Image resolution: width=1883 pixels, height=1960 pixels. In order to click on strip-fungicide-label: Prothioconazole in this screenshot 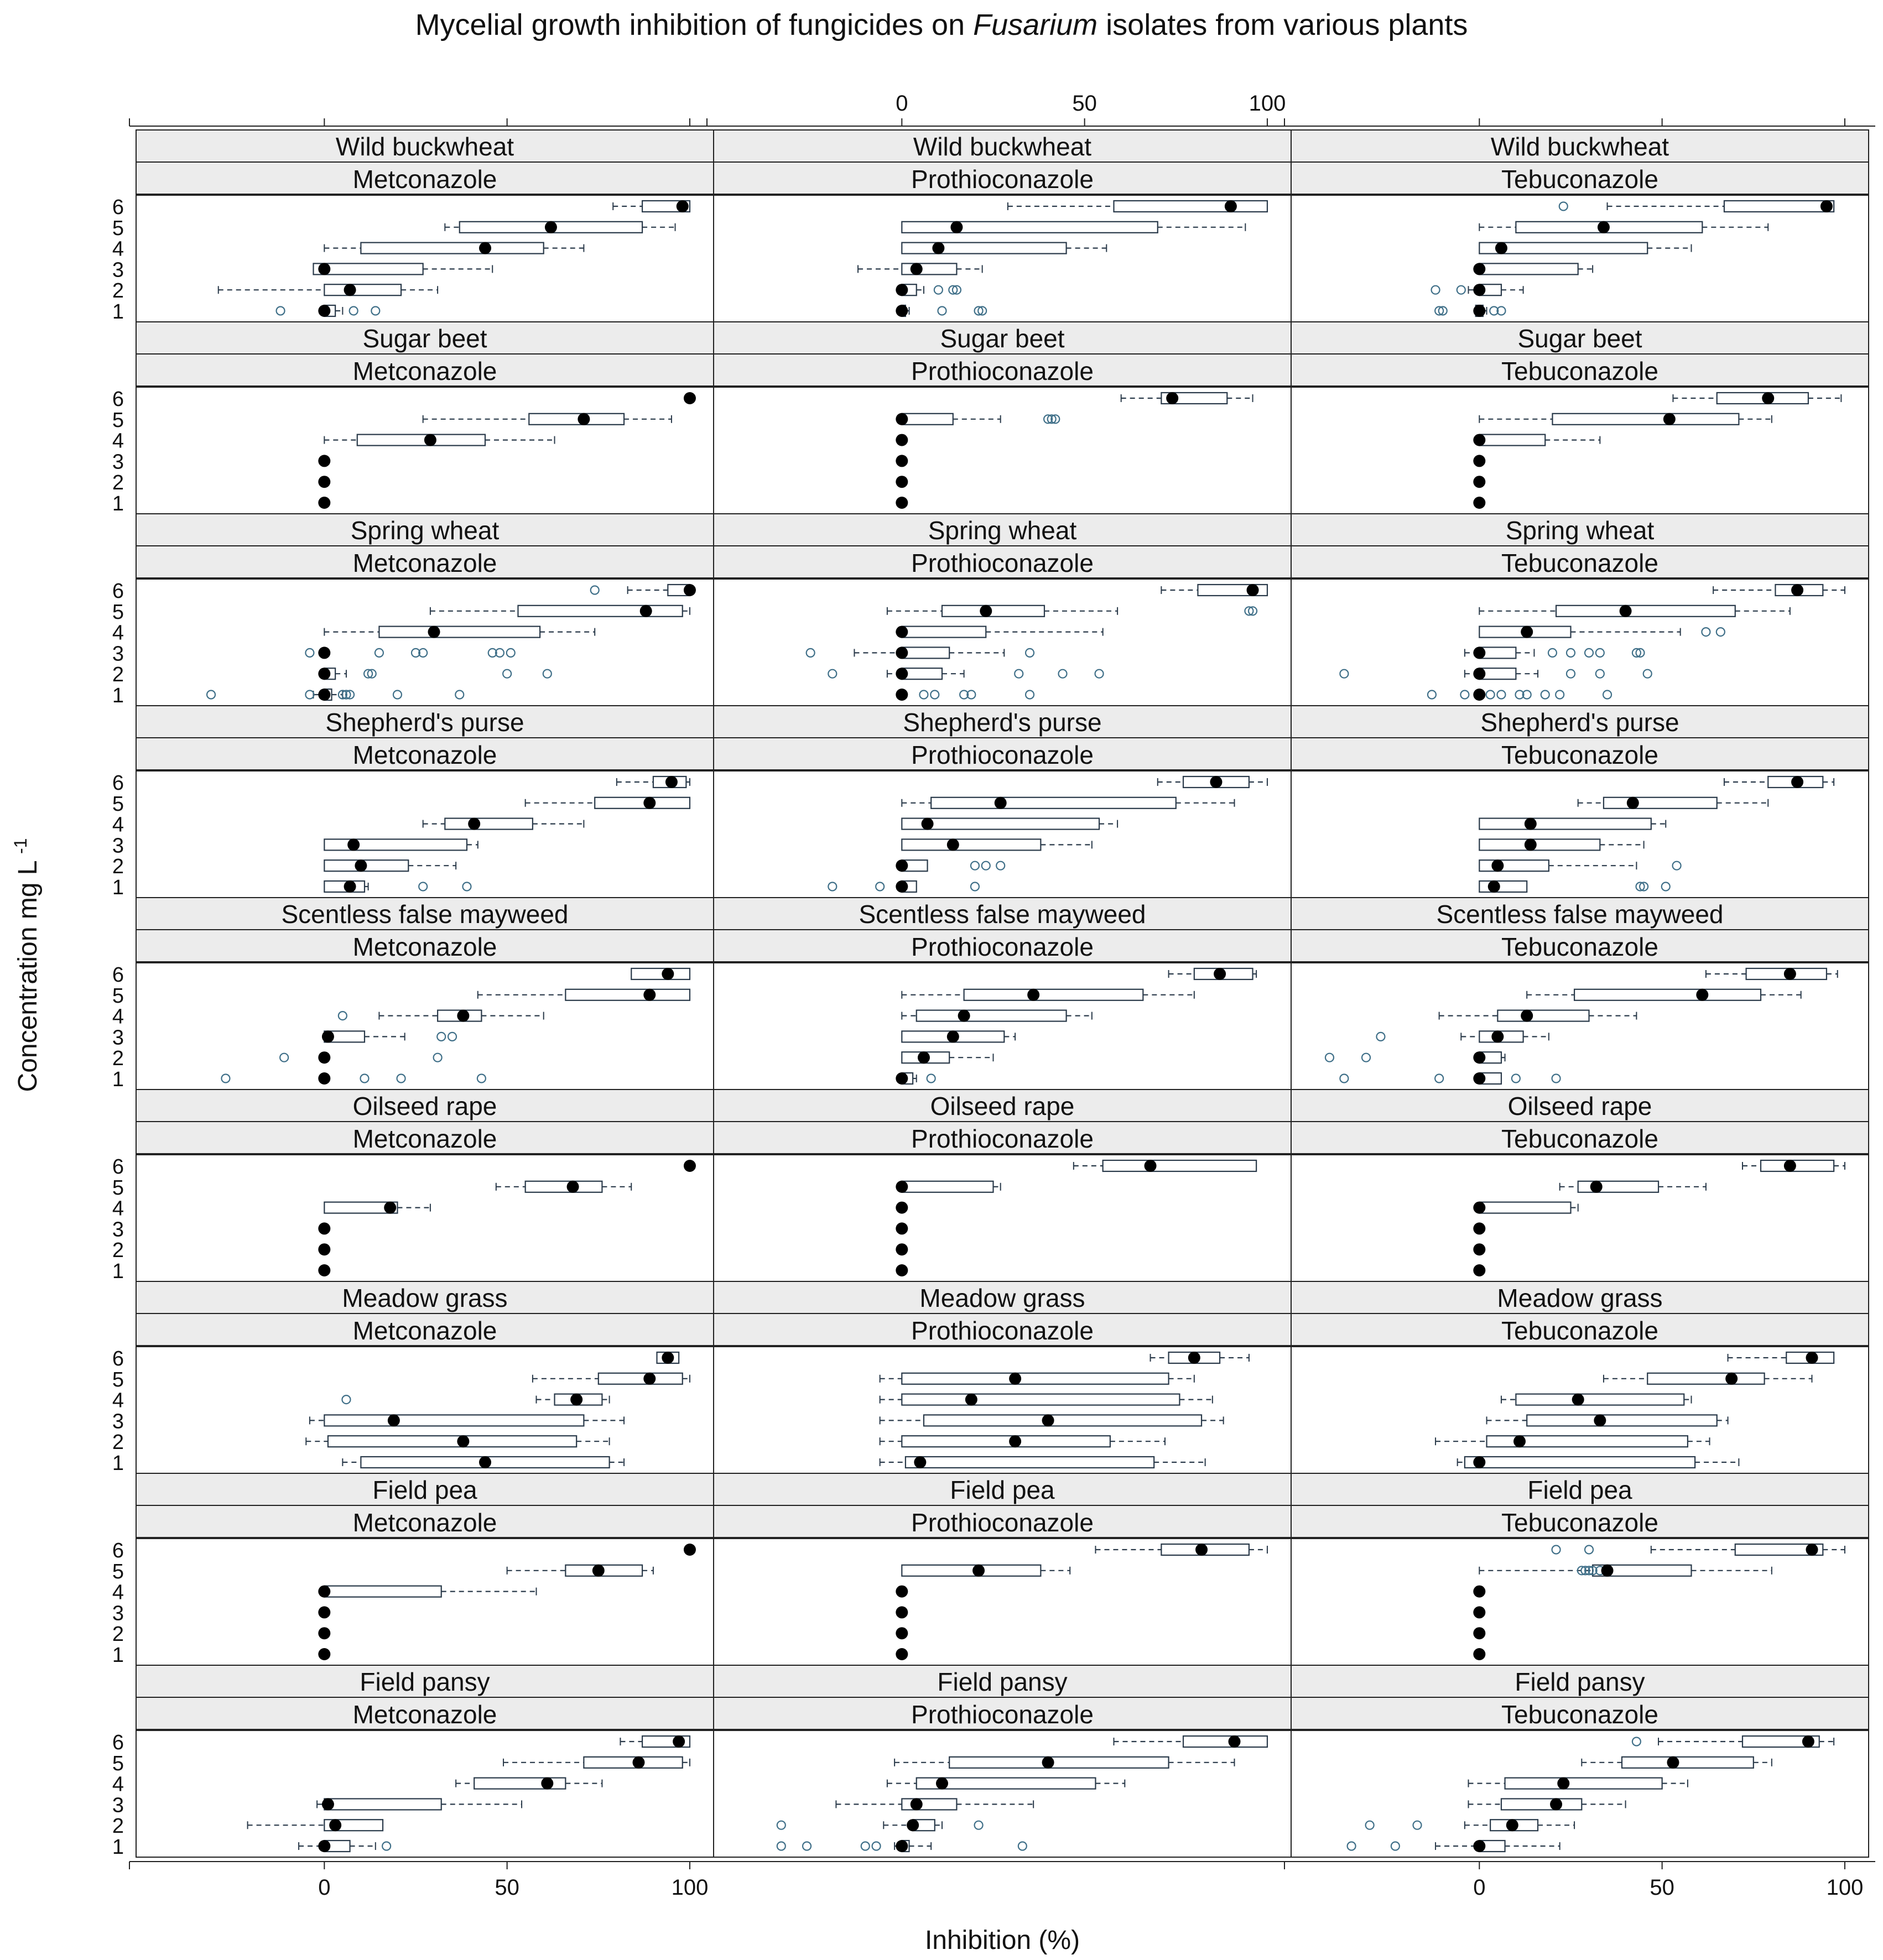, I will do `click(1002, 1714)`.